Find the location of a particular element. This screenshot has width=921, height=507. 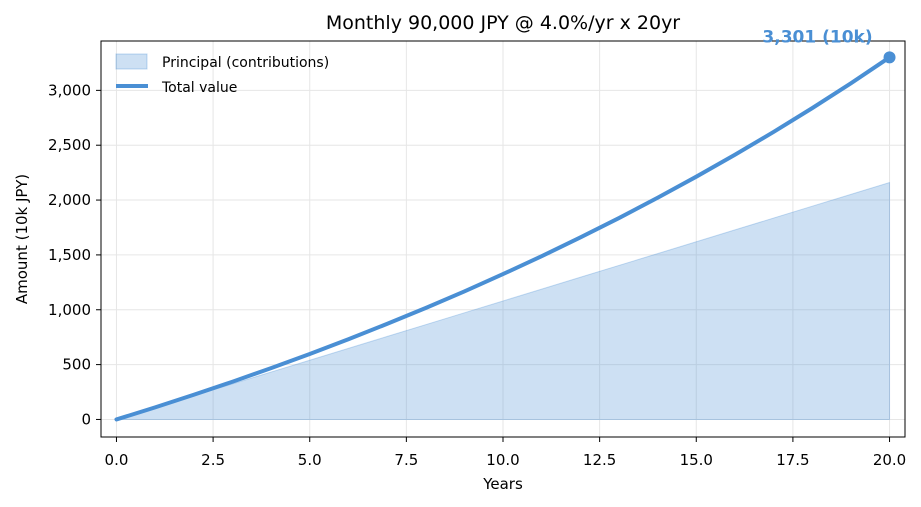

x-tick-label: 0.0 is located at coordinates (117, 460).